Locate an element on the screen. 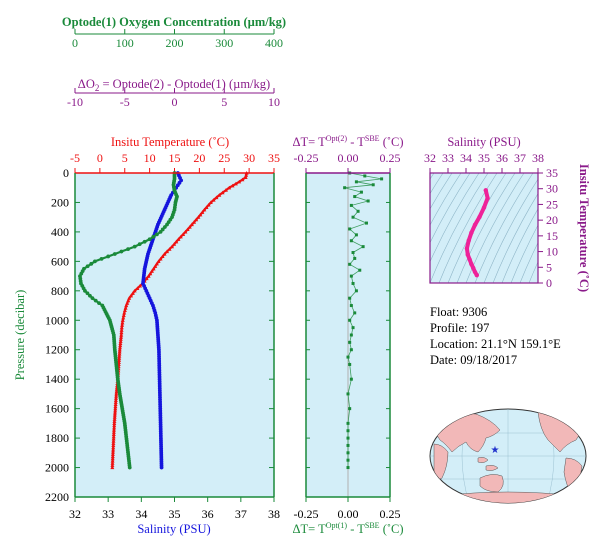 Image resolution: width=608 pixels, height=554 pixels. ts-temperature-tick-label: 30 is located at coordinates (552, 189).